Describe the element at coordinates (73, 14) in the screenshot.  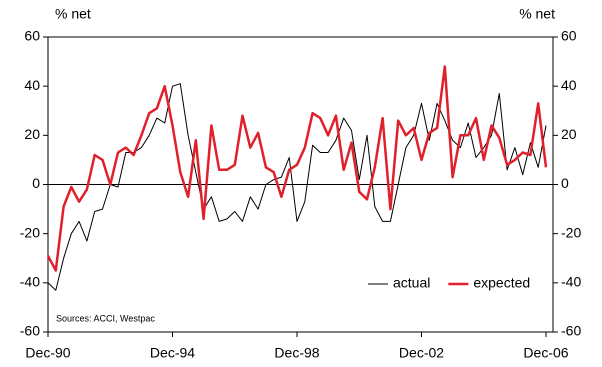
I see `y-axis-label: % net` at that location.